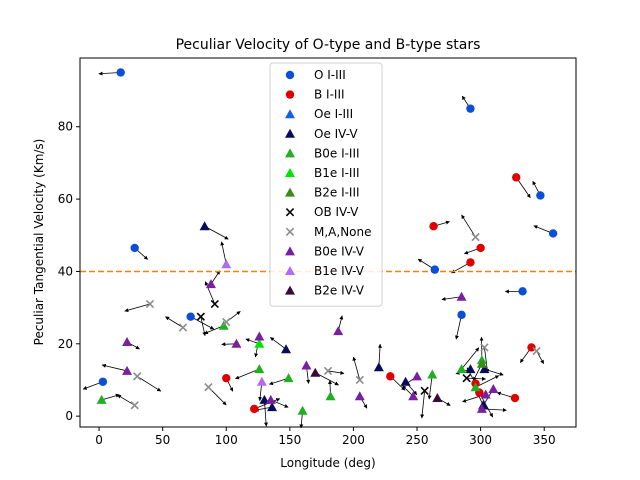  I want to click on series-b2e-i-iii, so click(481, 363).